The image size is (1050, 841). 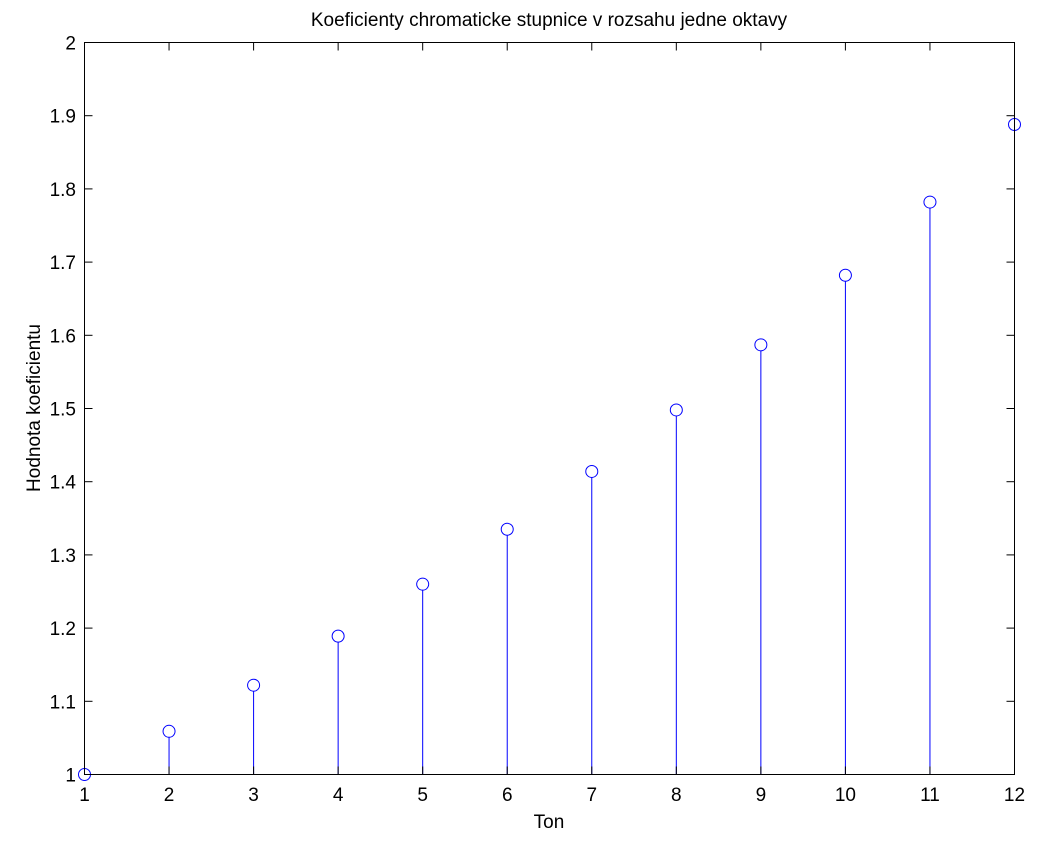 What do you see at coordinates (63, 483) in the screenshot?
I see `y-tick-label: 1.4` at bounding box center [63, 483].